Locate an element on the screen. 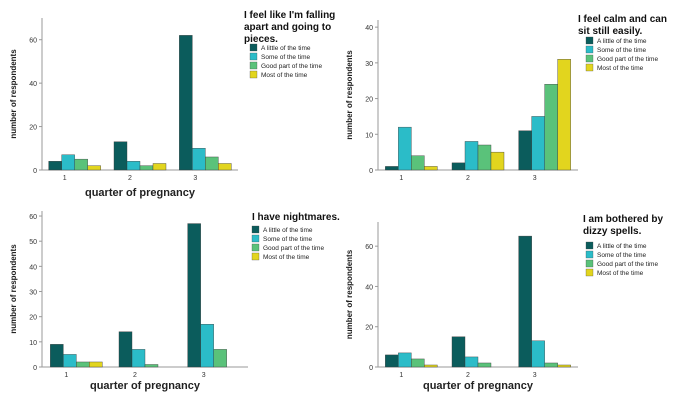 The width and height of the screenshot is (678, 397). chart-title: I am bothered by dizzy spells. is located at coordinates (623, 225).